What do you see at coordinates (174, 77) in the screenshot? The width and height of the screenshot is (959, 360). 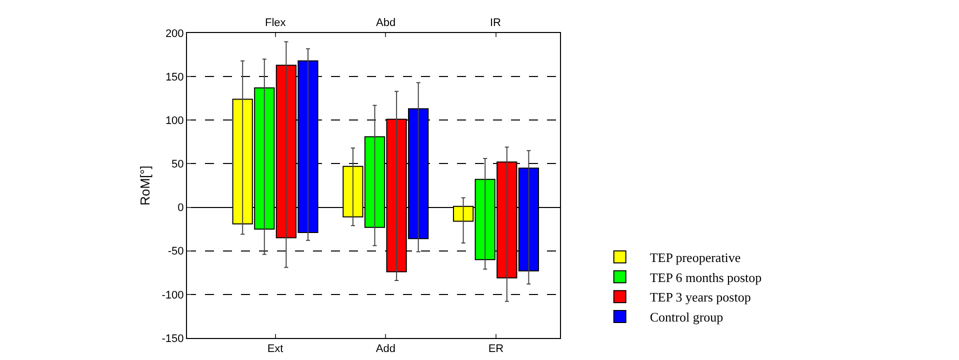 I see `y-tick-label: 150` at bounding box center [174, 77].